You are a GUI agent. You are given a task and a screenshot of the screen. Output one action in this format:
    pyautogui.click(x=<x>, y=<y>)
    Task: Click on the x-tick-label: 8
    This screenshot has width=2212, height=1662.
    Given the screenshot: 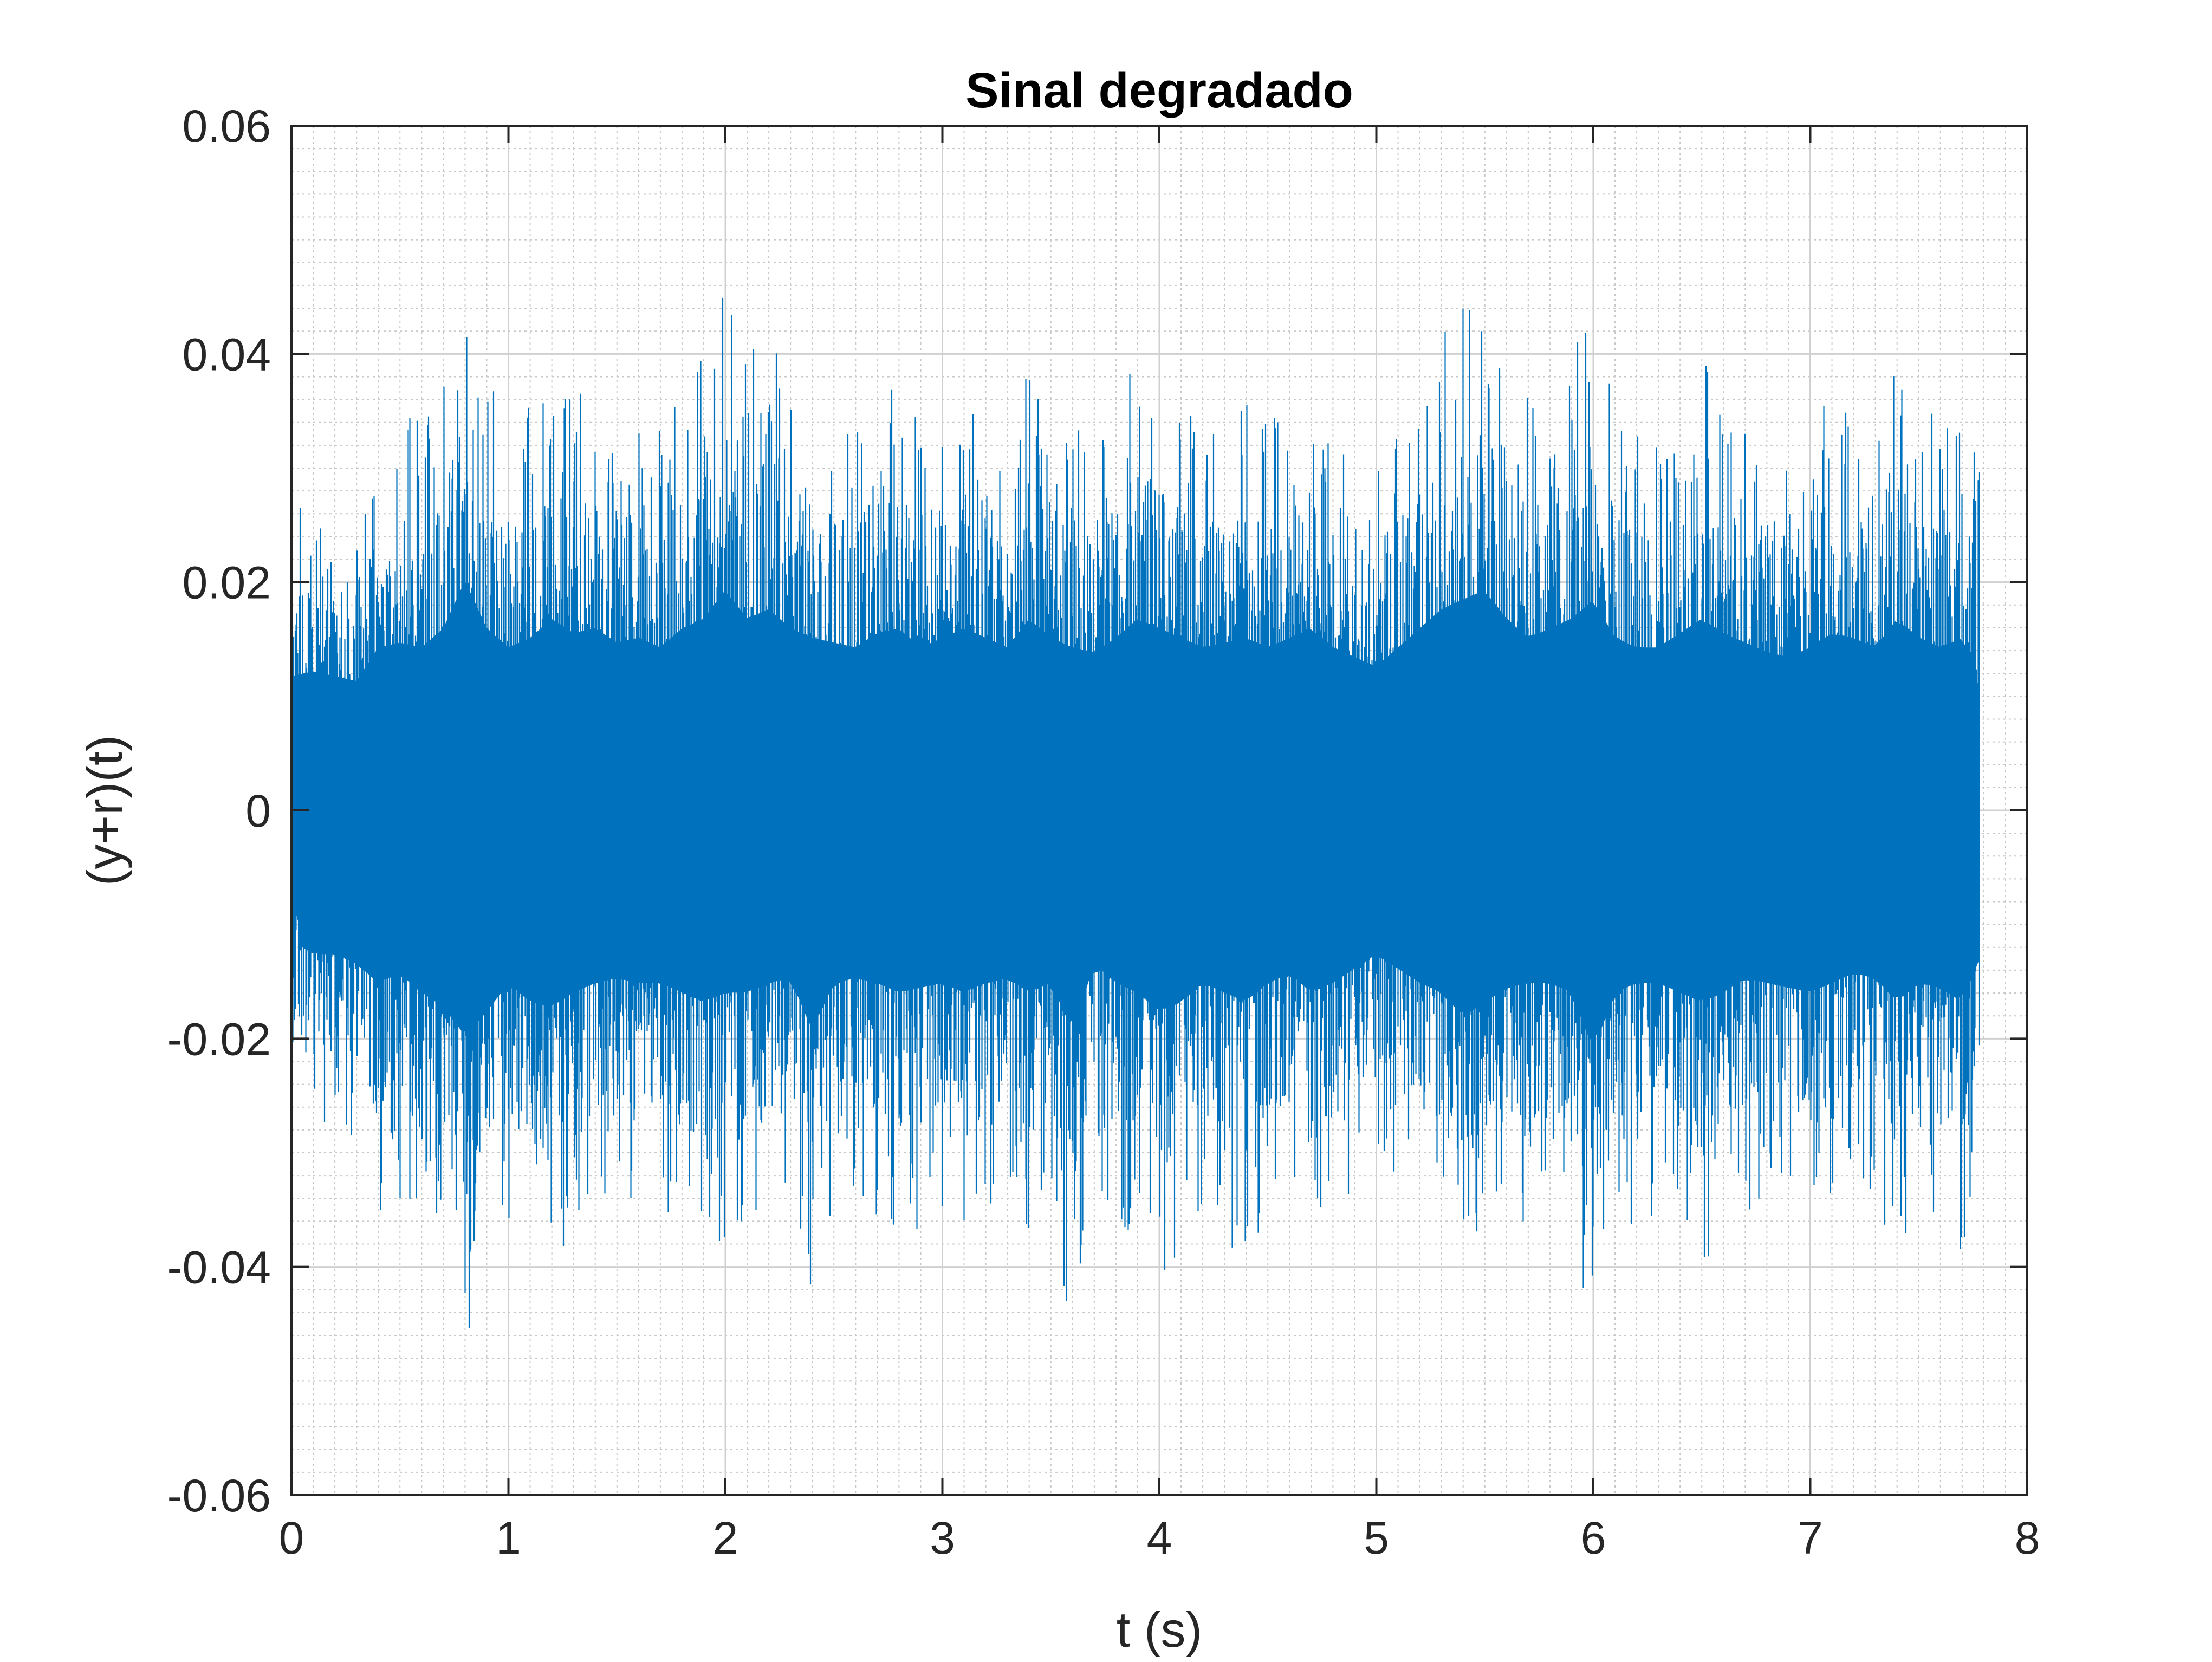 What is the action you would take?
    pyautogui.click(x=2027, y=1537)
    